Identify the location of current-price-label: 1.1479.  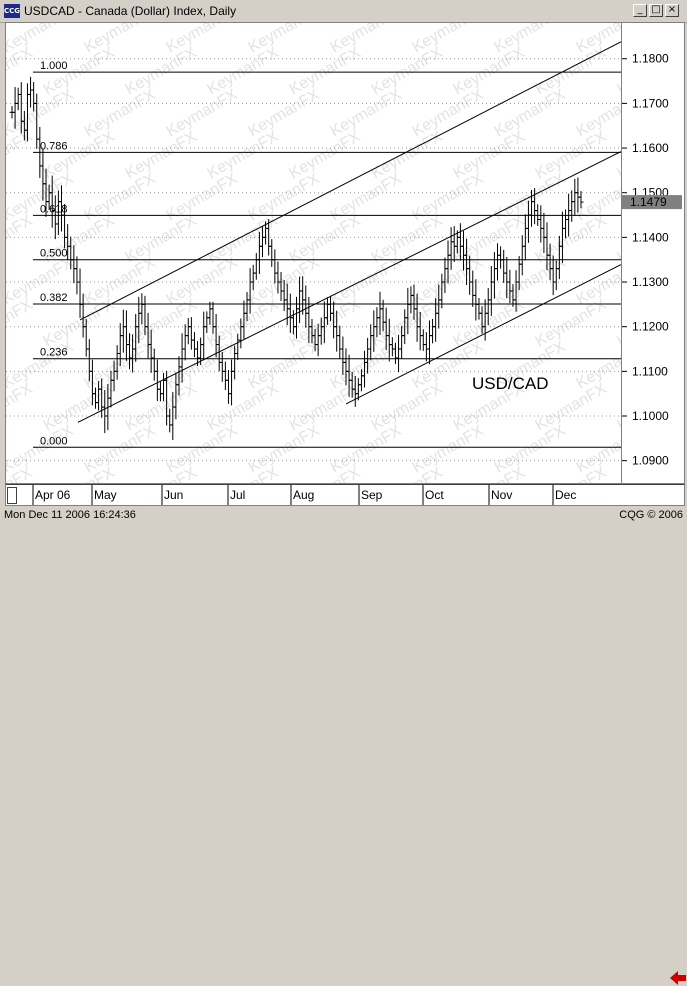
(648, 202).